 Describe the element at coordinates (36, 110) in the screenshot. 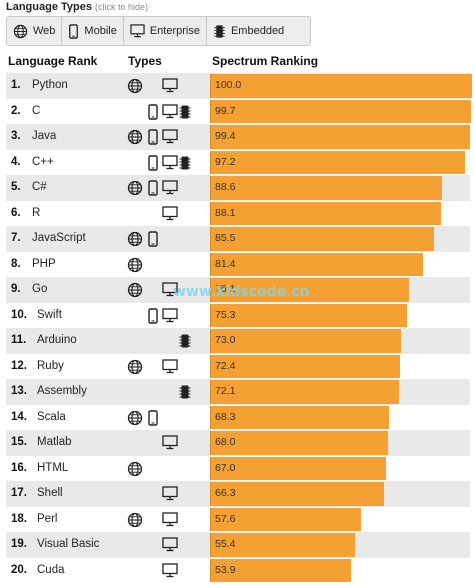

I see `language-name: C` at that location.